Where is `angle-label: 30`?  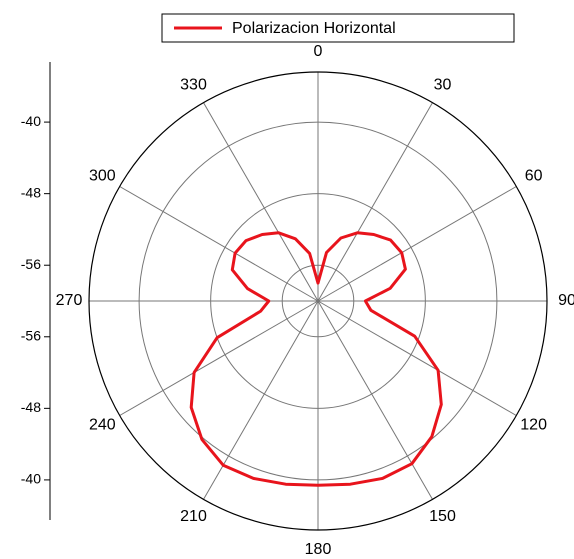
angle-label: 30 is located at coordinates (443, 85).